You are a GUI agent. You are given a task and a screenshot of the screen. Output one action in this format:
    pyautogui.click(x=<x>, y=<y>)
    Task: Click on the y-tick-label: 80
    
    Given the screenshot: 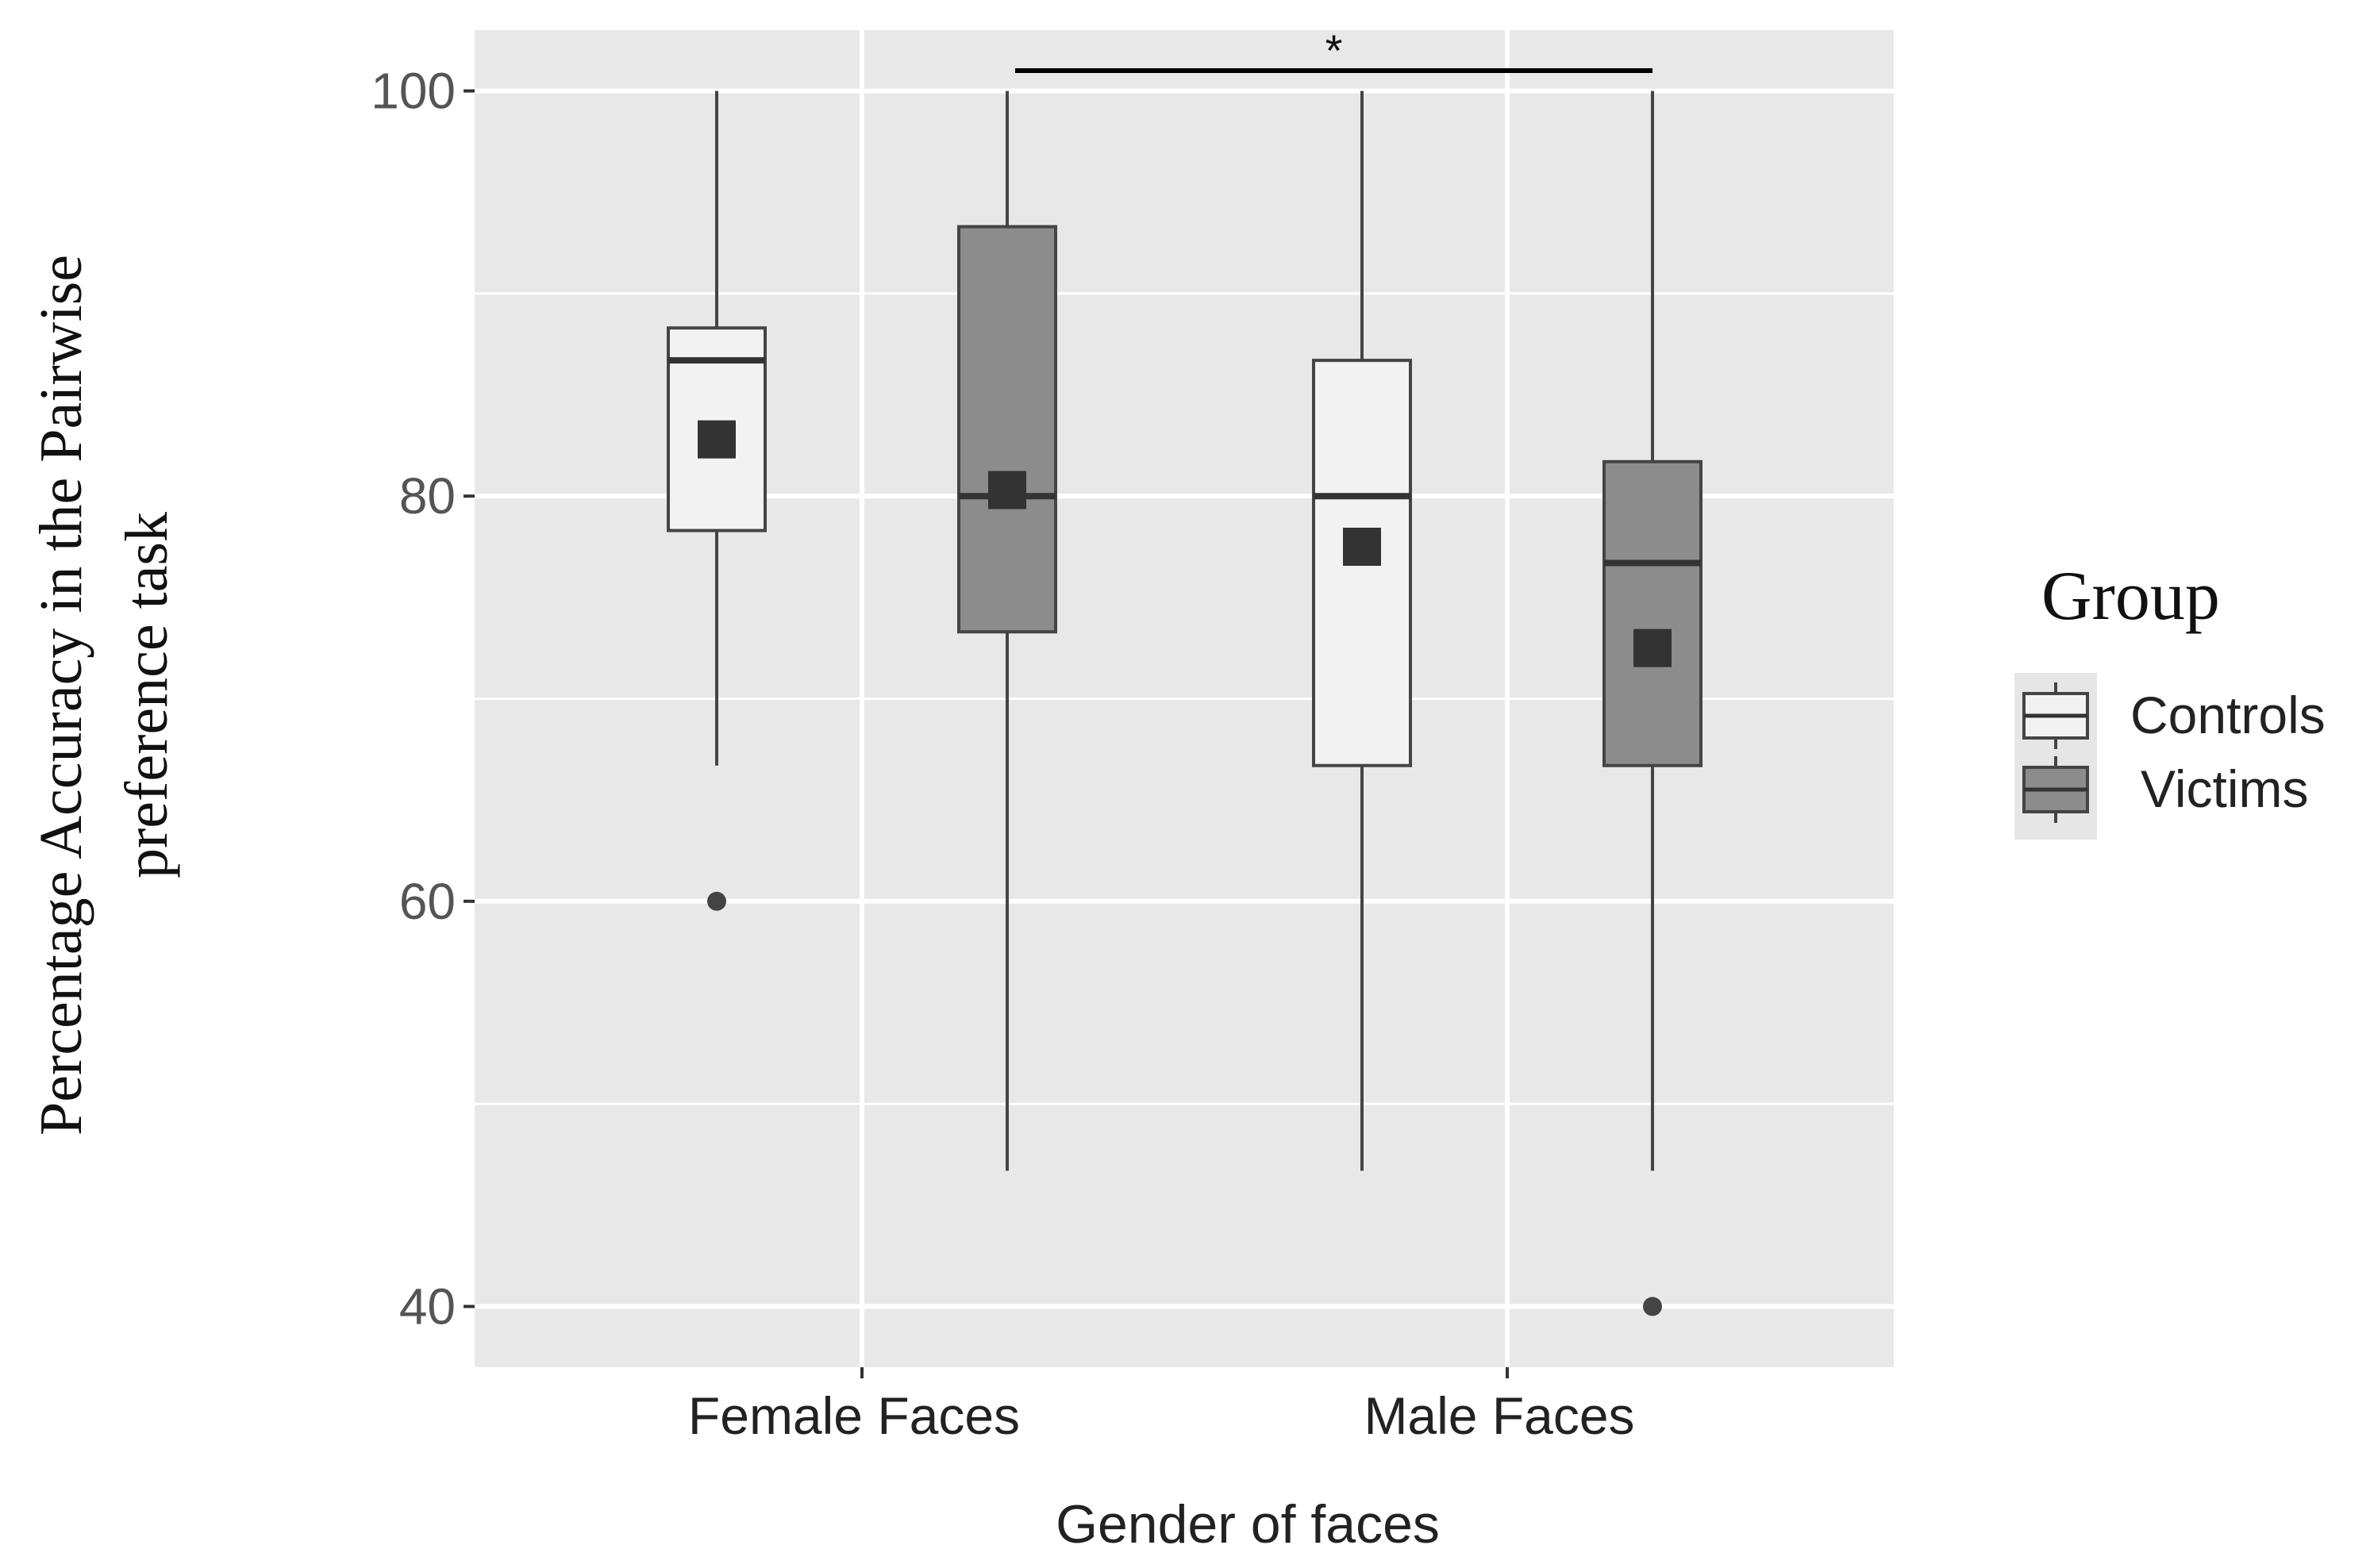 What is the action you would take?
    pyautogui.click(x=428, y=496)
    